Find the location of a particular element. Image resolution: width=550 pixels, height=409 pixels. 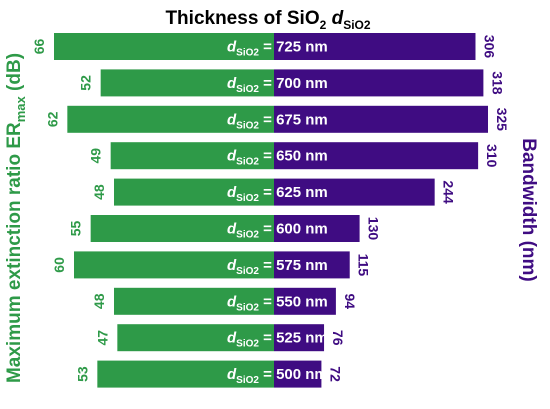

bandwidth-value-label: 318 is located at coordinates (497, 83).